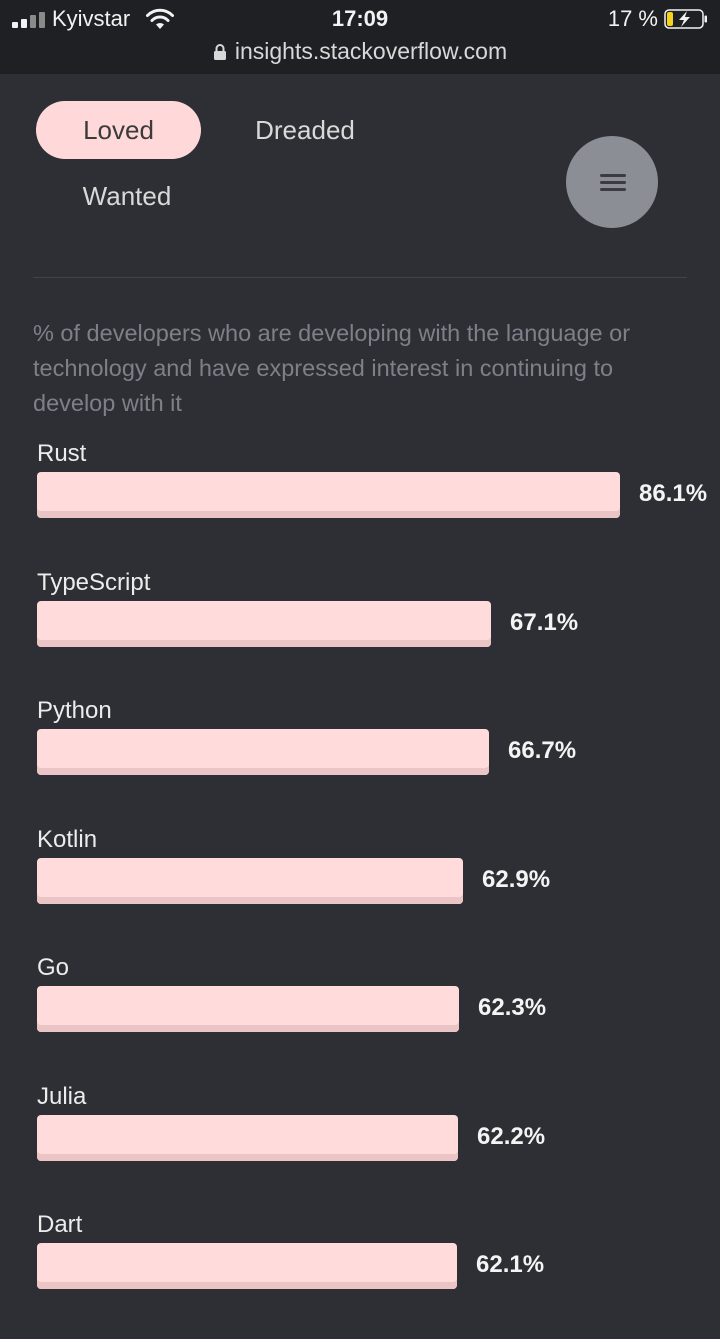  What do you see at coordinates (632, 18) in the screenshot?
I see `battery-percent: 17 %` at bounding box center [632, 18].